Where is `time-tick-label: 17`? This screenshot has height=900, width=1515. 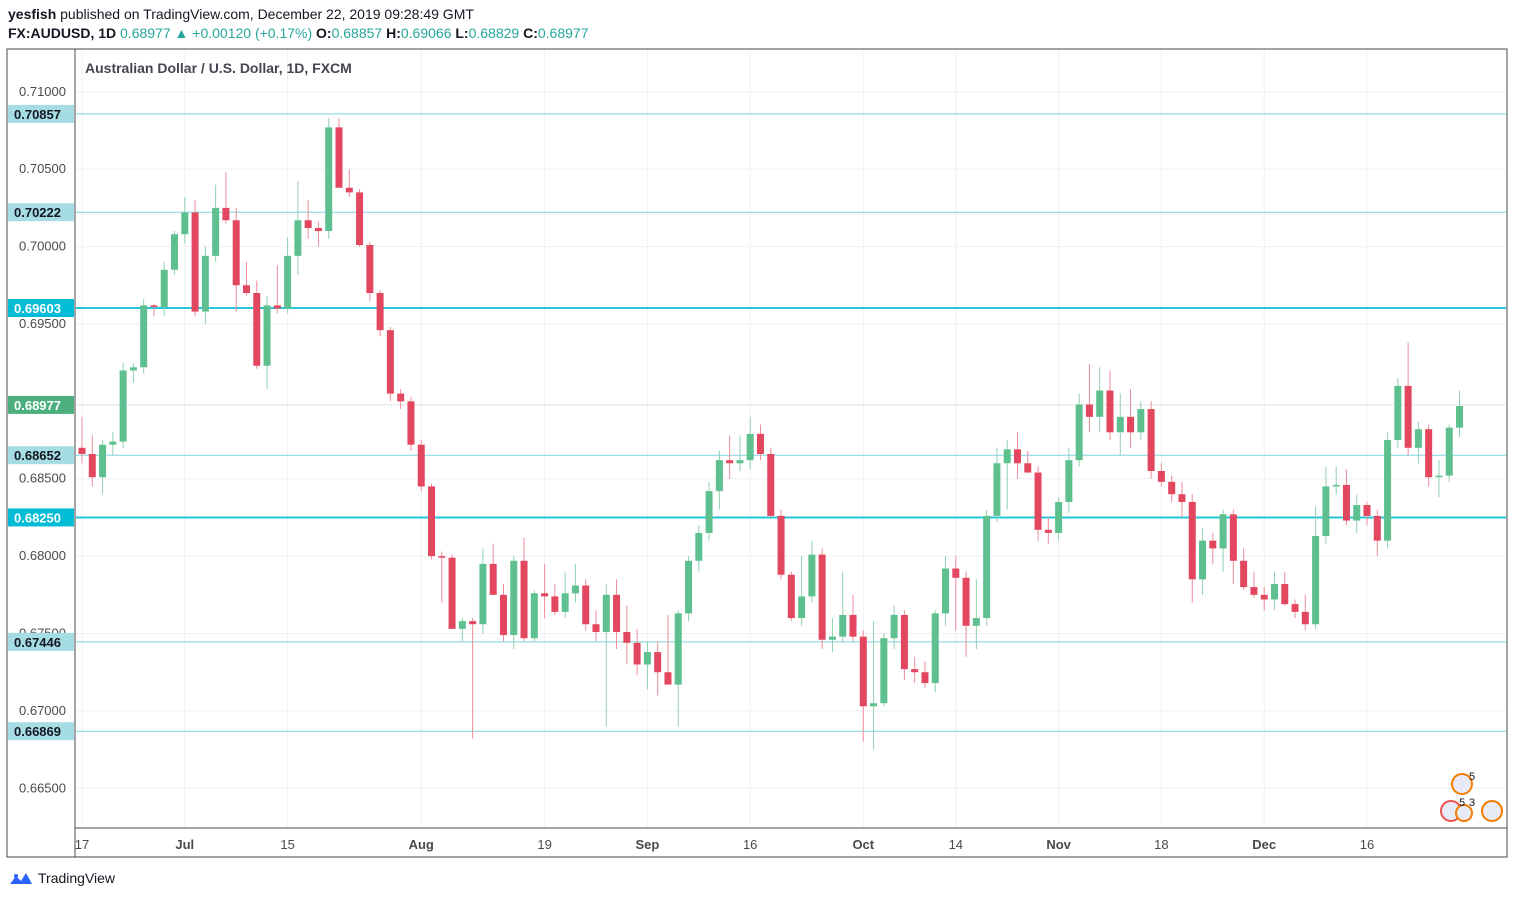
time-tick-label: 17 is located at coordinates (82, 844).